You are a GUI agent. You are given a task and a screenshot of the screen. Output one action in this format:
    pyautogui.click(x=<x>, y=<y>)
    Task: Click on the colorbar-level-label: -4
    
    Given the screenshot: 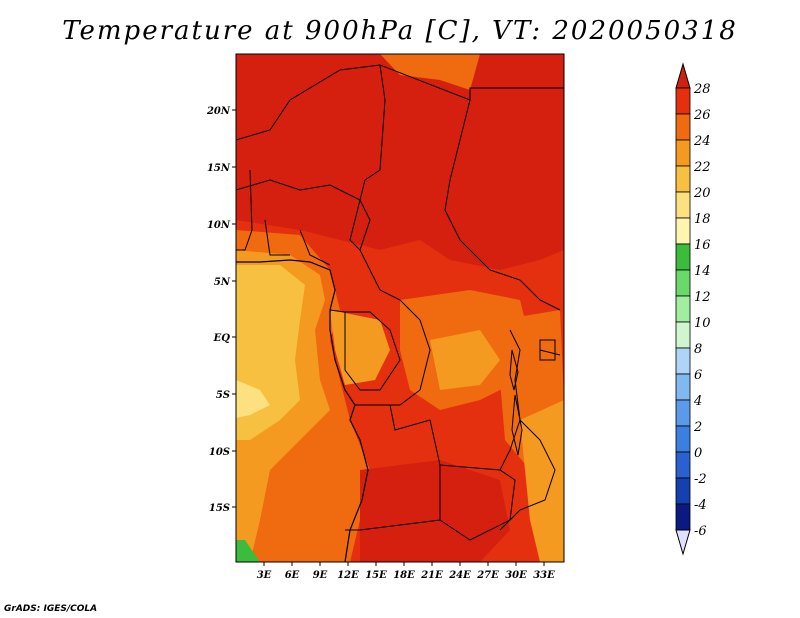 What is the action you would take?
    pyautogui.click(x=700, y=505)
    